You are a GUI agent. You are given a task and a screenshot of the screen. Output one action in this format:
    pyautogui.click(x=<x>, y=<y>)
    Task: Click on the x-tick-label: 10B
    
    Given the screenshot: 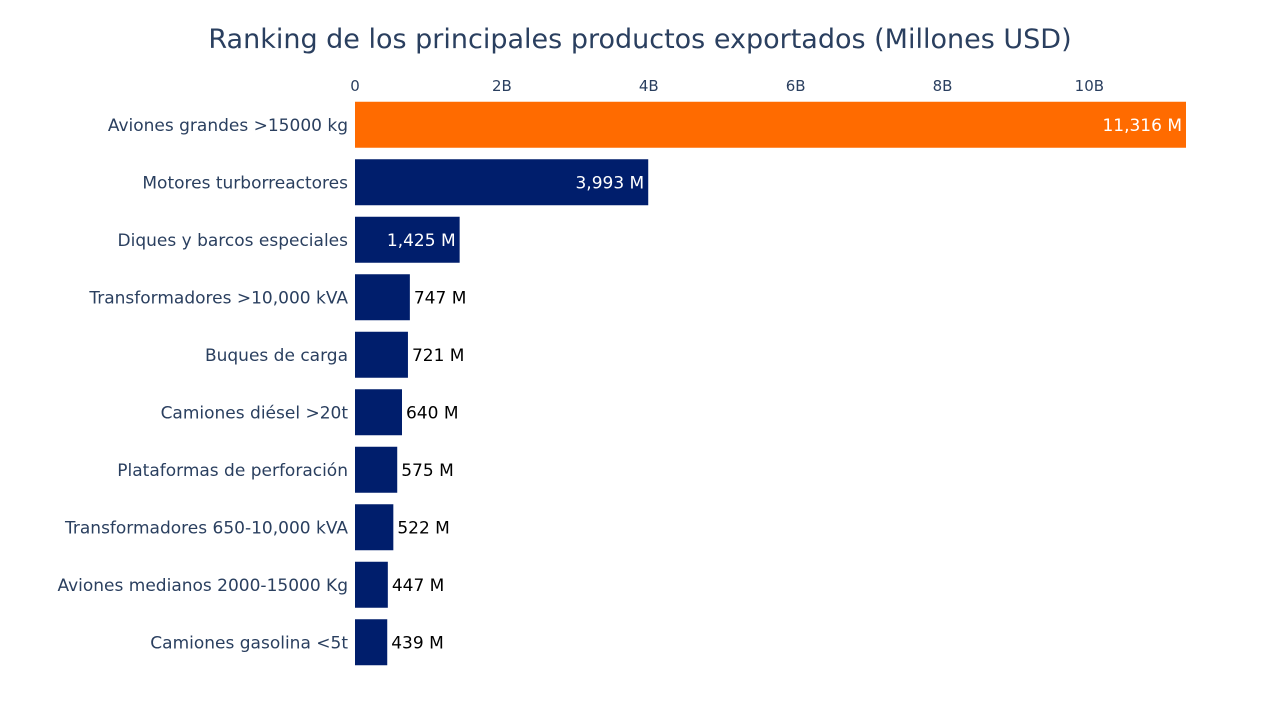 What is the action you would take?
    pyautogui.click(x=1089, y=86)
    